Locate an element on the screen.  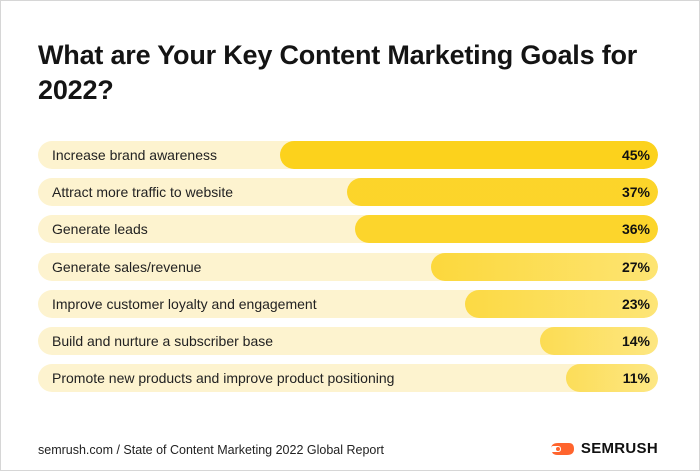
value-label: 27% is located at coordinates (635, 266).